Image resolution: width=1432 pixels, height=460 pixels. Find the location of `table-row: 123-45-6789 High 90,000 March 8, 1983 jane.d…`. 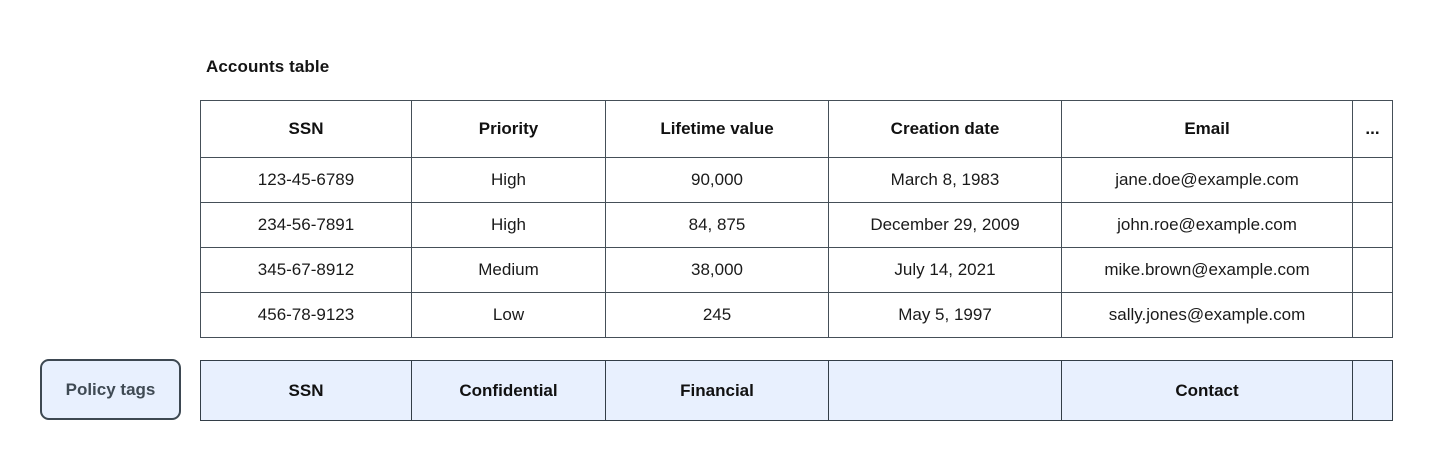

table-row: 123-45-6789 High 90,000 March 8, 1983 jane.d… is located at coordinates (796, 180).